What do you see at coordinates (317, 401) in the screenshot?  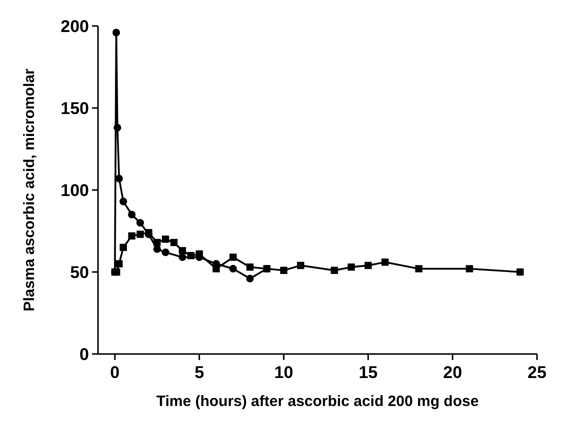 I see `x-axis-title: Time (hours) after ascorbic acid 200 mg dose` at bounding box center [317, 401].